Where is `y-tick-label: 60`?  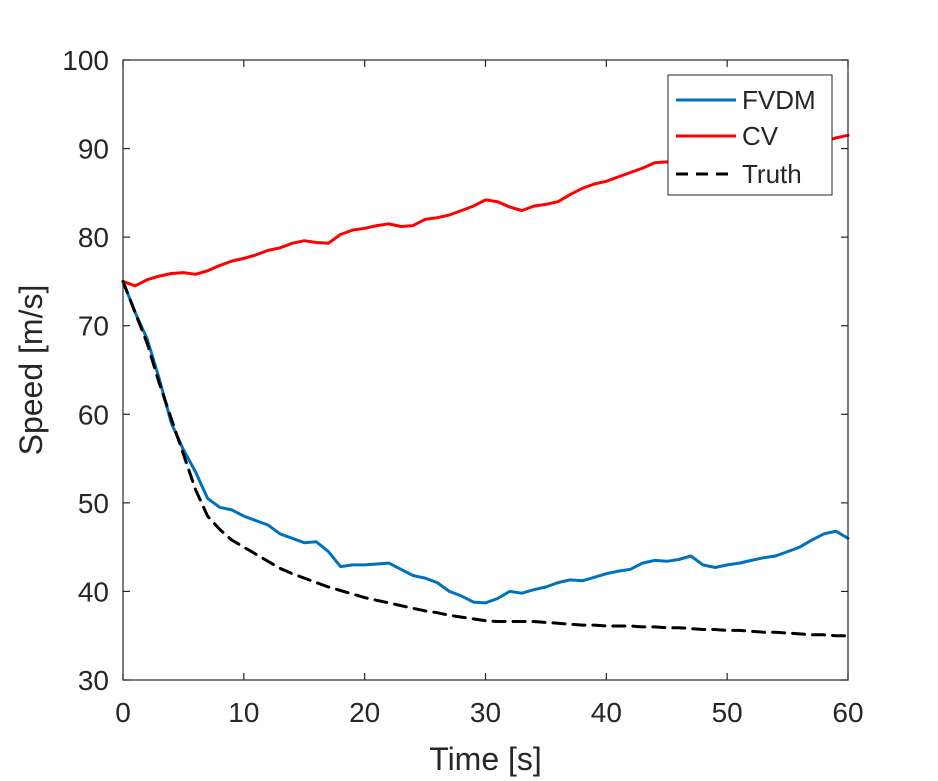
y-tick-label: 60 is located at coordinates (93, 414).